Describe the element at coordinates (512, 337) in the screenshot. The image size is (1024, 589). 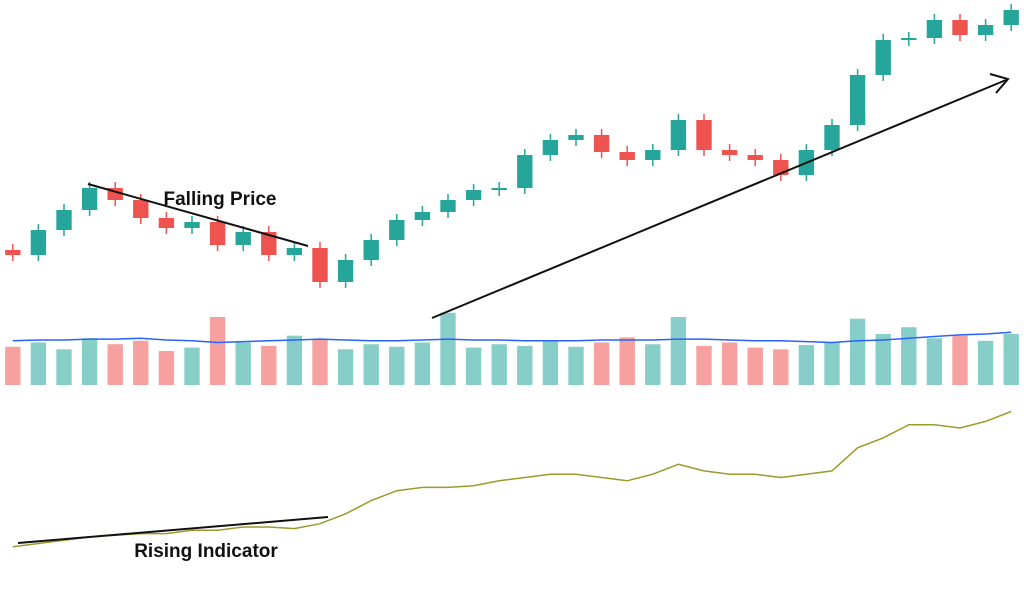
I see `volume-average` at that location.